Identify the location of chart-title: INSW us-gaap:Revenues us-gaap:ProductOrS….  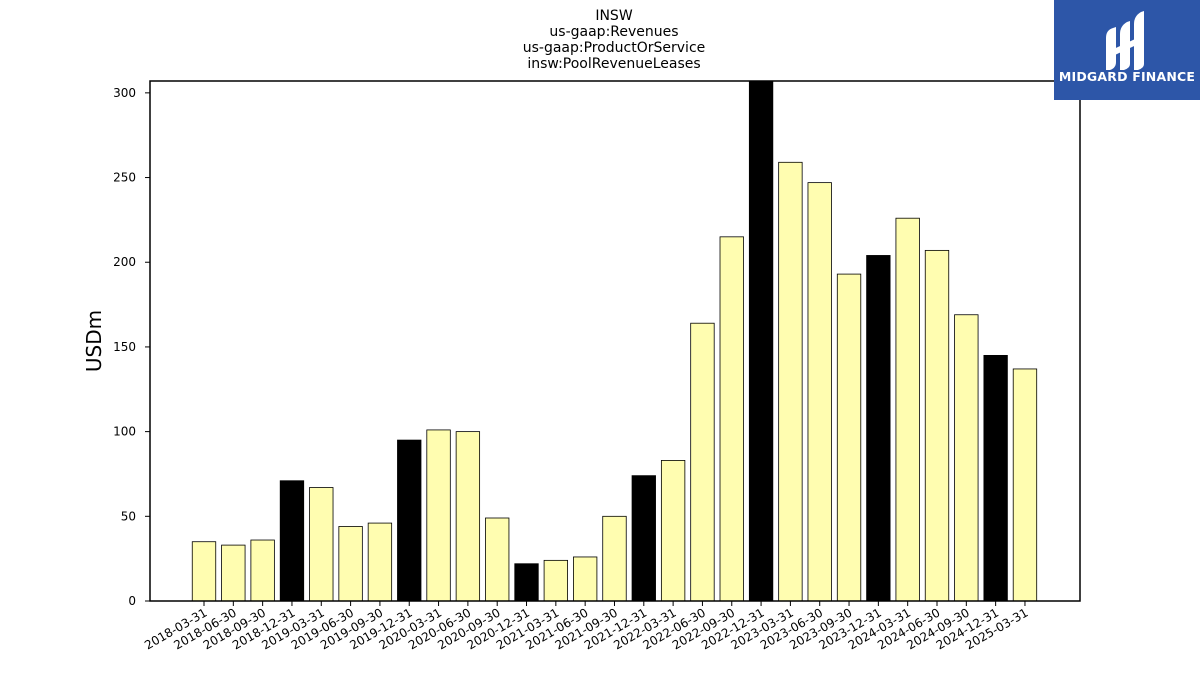
(614, 40).